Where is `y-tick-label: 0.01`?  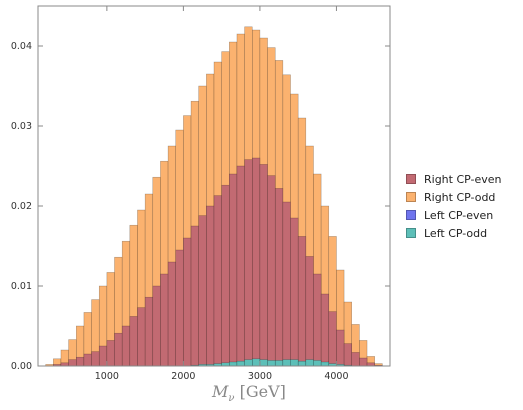
y-tick-label: 0.01 is located at coordinates (21, 286).